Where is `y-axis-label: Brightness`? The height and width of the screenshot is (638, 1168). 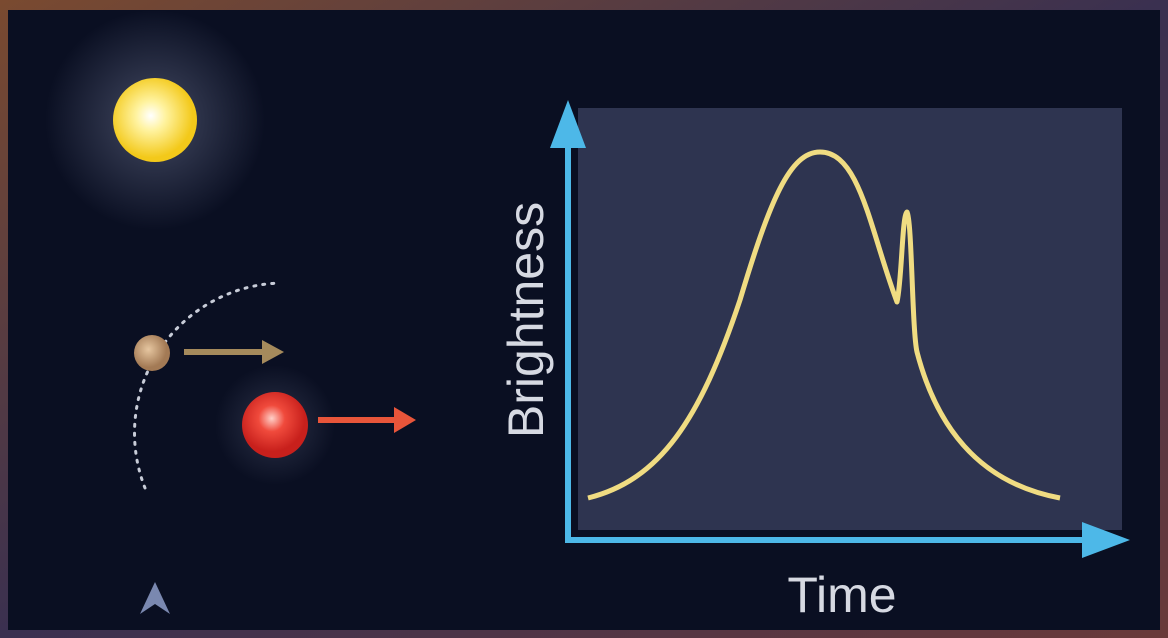
y-axis-label: Brightness is located at coordinates (526, 320).